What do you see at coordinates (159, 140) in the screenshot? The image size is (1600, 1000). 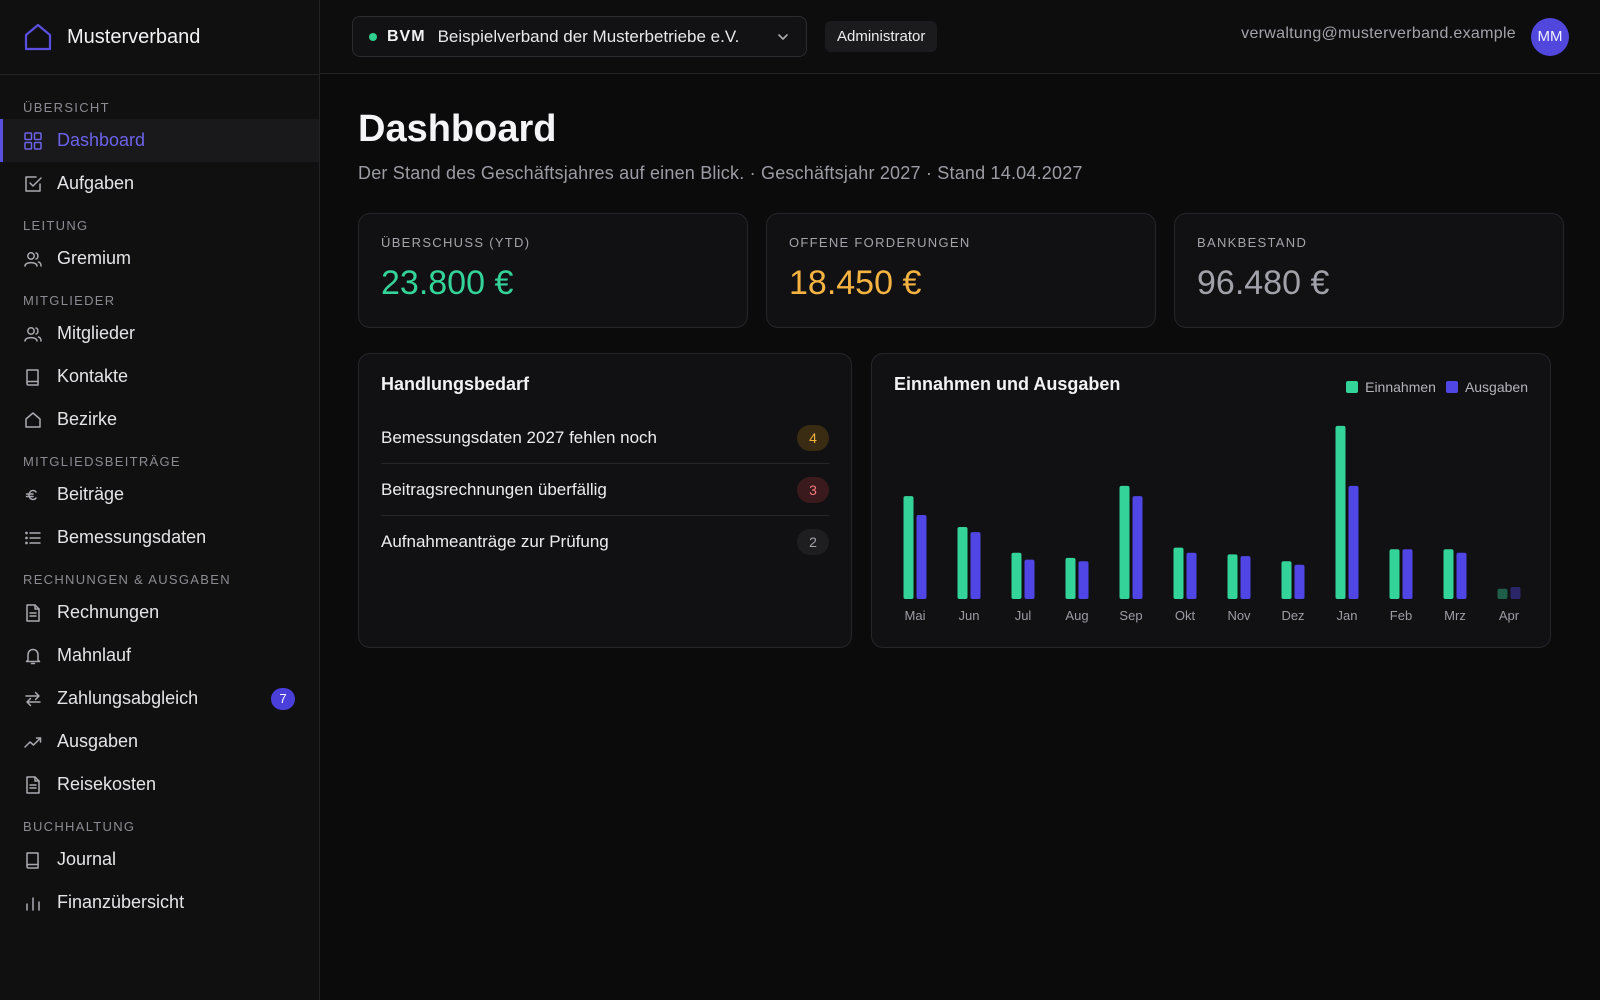 I see `sidebar-item-dashboard: Dashboard` at bounding box center [159, 140].